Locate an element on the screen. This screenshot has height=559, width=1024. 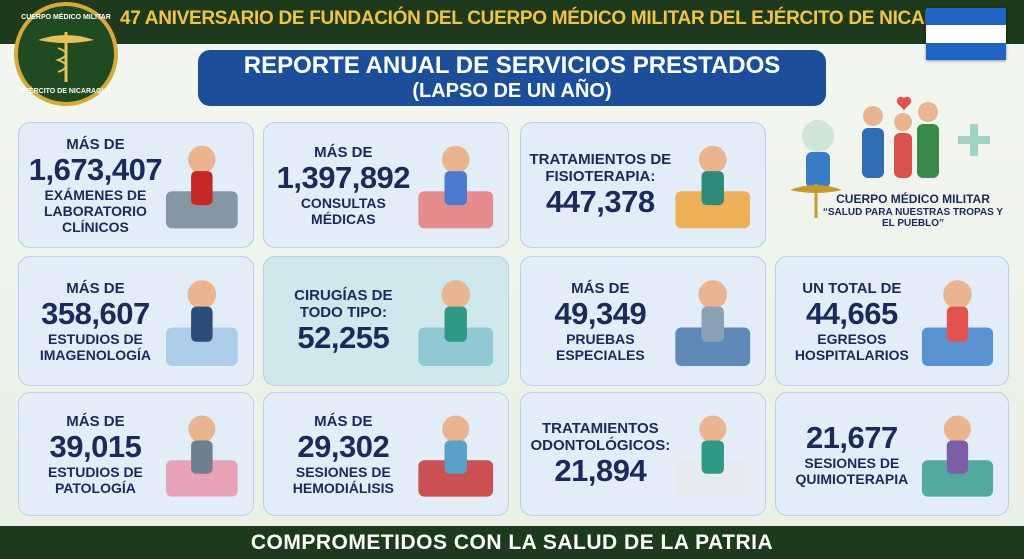
stat-text: MÁS DE 1,397,892 CONSULTAS MÉDICAS is located at coordinates (343, 185).